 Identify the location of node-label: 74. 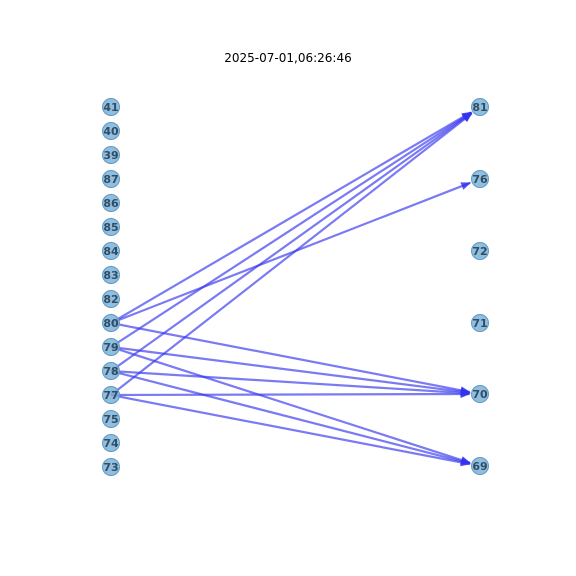
(111, 443).